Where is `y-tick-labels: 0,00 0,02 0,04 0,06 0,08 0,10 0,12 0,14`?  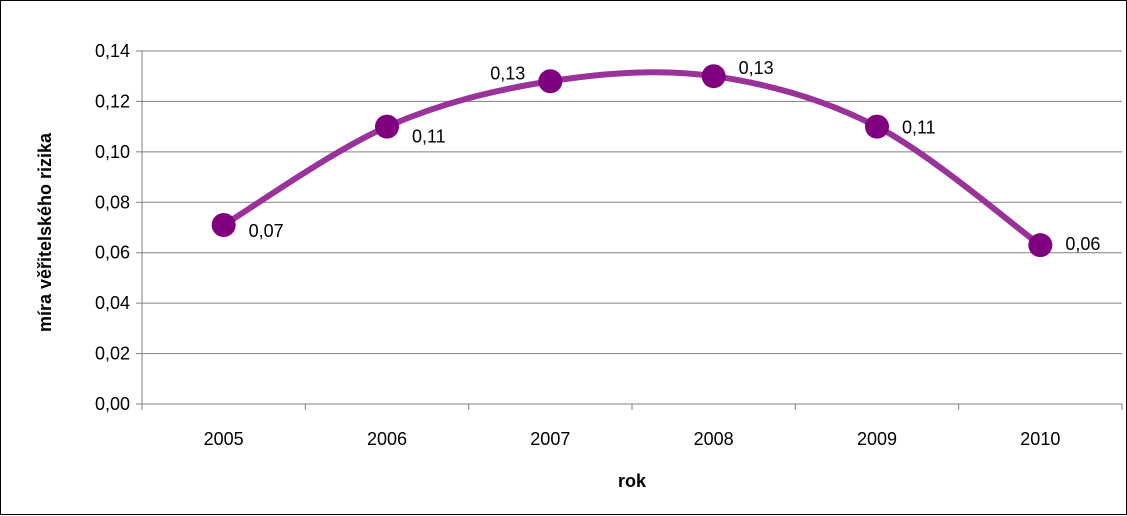
y-tick-labels: 0,00 0,02 0,04 0,06 0,08 0,10 0,12 0,14 is located at coordinates (112, 227).